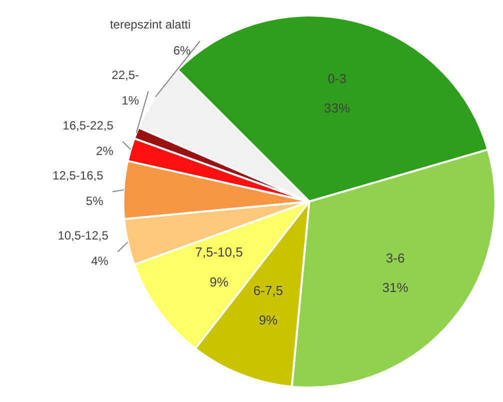  What do you see at coordinates (337, 78) in the screenshot?
I see `slice-label: 0-3` at bounding box center [337, 78].